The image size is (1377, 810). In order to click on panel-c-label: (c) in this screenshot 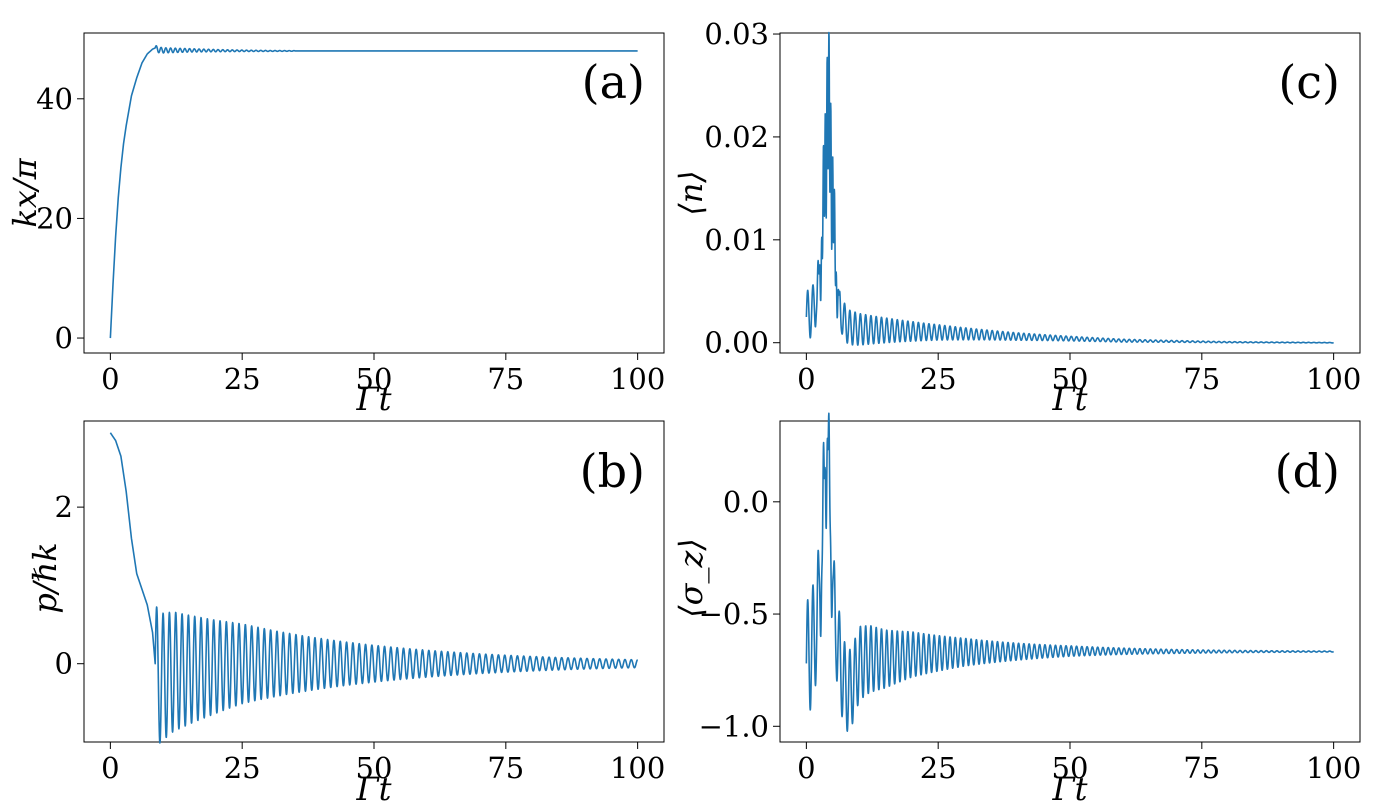, I will do `click(1309, 82)`.